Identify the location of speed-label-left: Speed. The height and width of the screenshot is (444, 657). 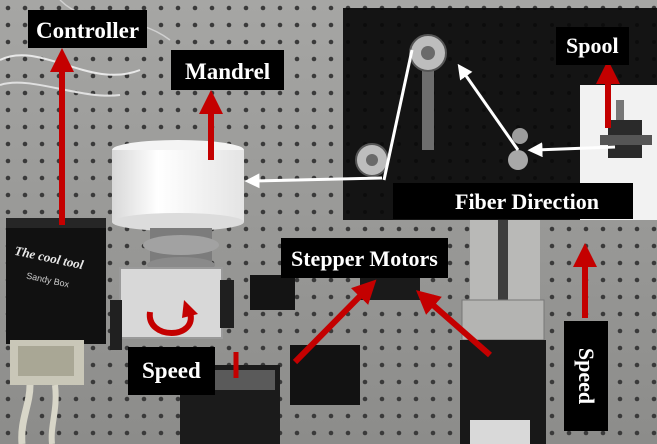
(171, 371).